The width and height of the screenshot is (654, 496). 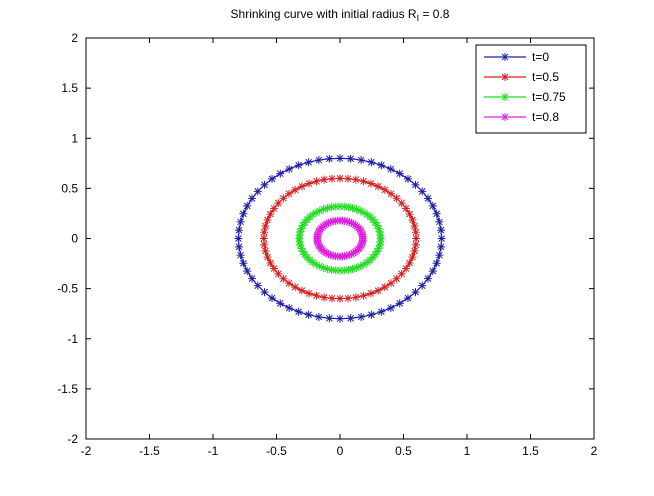 What do you see at coordinates (69, 188) in the screenshot?
I see `y-tick-label: 0.5` at bounding box center [69, 188].